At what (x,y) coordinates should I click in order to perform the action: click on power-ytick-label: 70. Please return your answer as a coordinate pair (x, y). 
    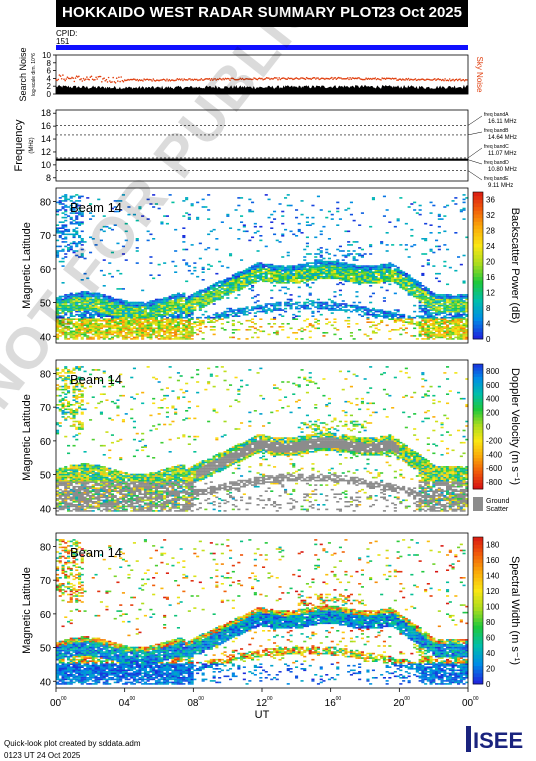
    Looking at the image, I should click on (46, 236).